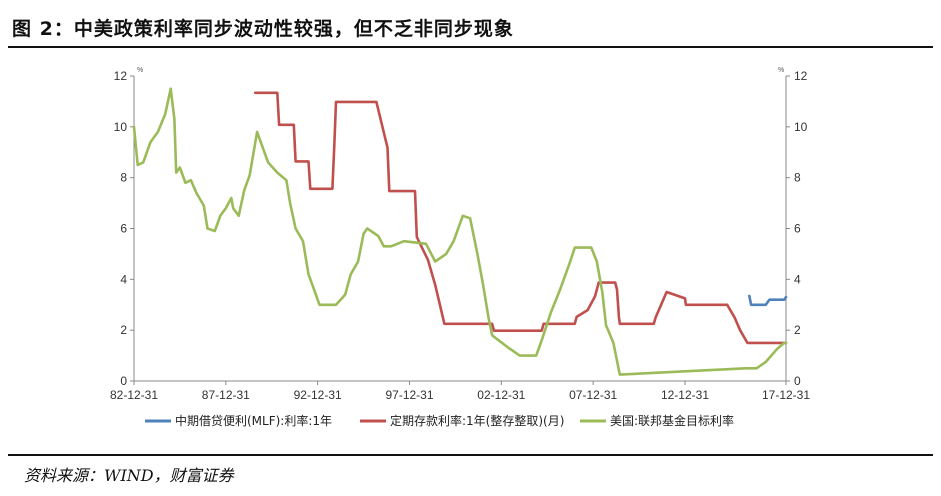 The width and height of the screenshot is (941, 496). What do you see at coordinates (786, 395) in the screenshot?
I see `x-tick-label: 17-12-31` at bounding box center [786, 395].